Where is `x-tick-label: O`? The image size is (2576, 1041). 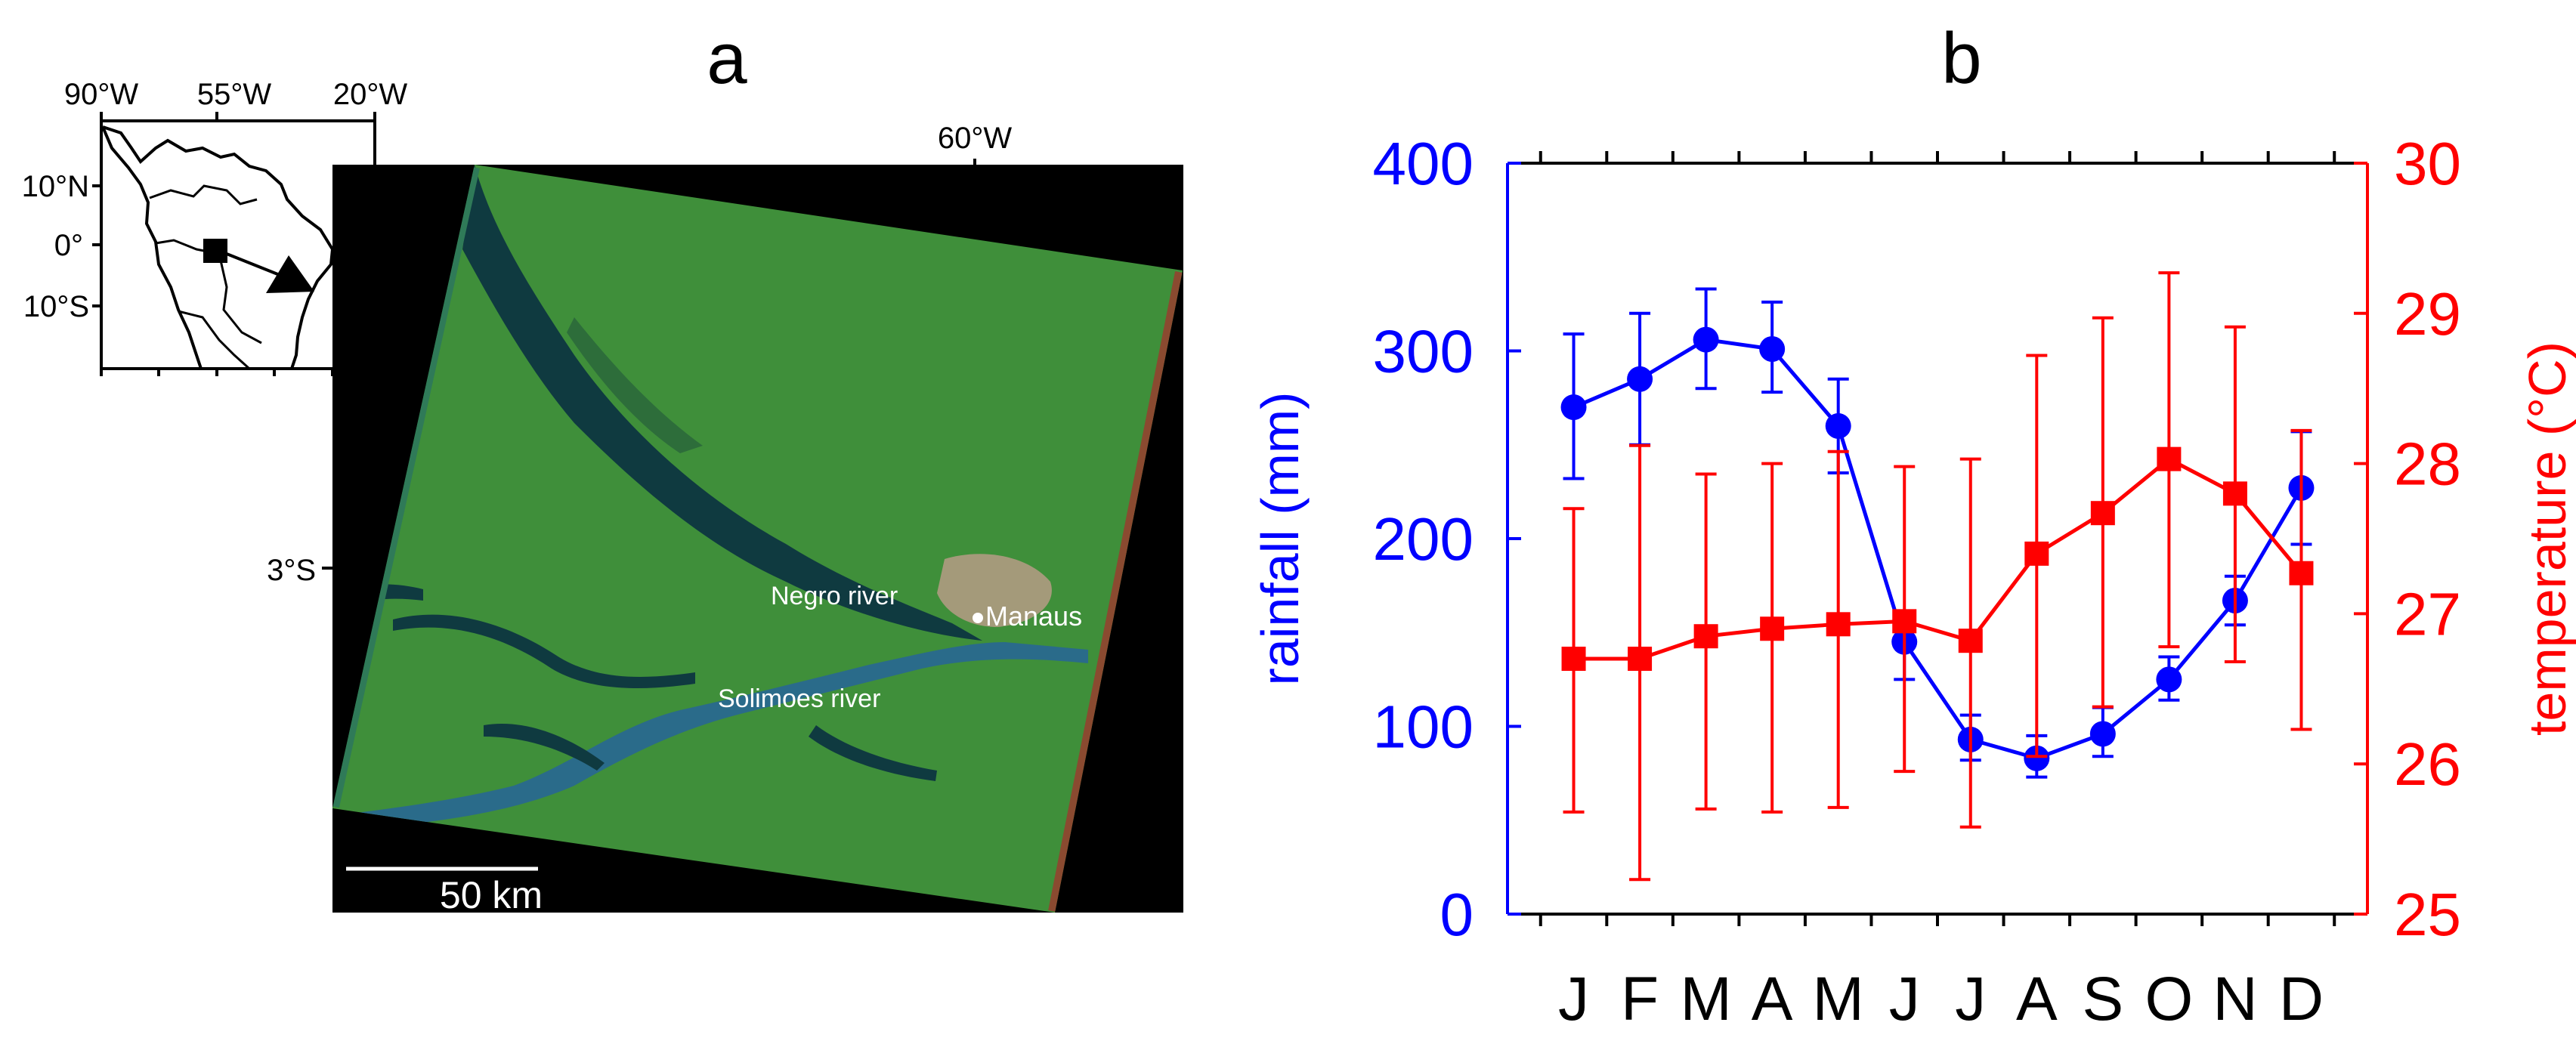
x-tick-label: O is located at coordinates (2169, 999).